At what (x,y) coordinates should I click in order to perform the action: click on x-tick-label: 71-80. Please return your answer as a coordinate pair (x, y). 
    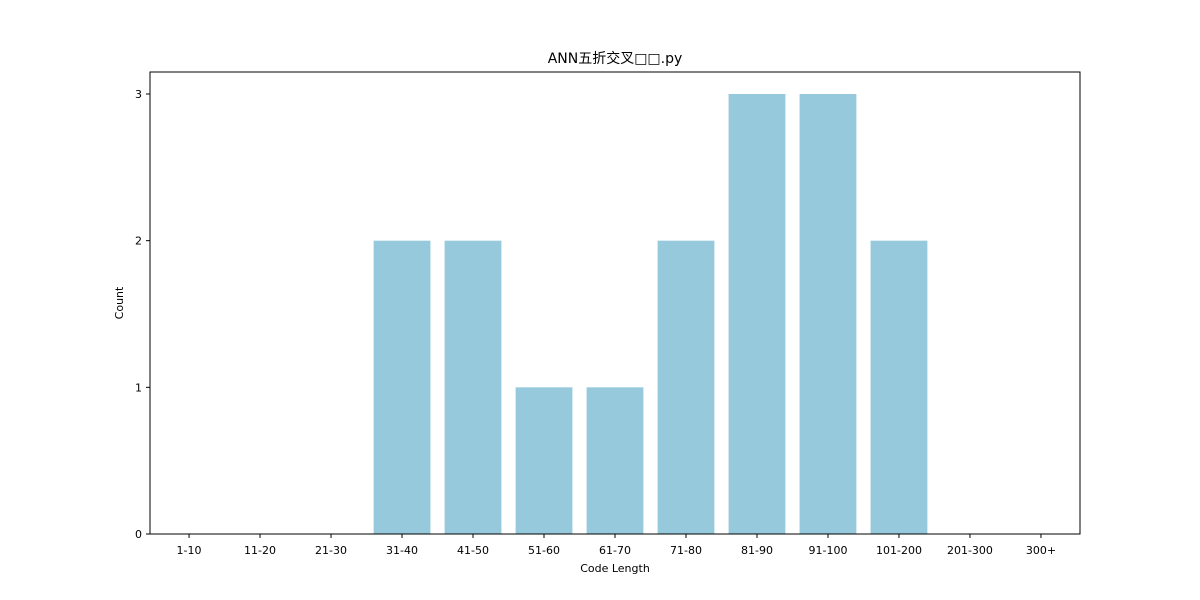
    Looking at the image, I should click on (686, 550).